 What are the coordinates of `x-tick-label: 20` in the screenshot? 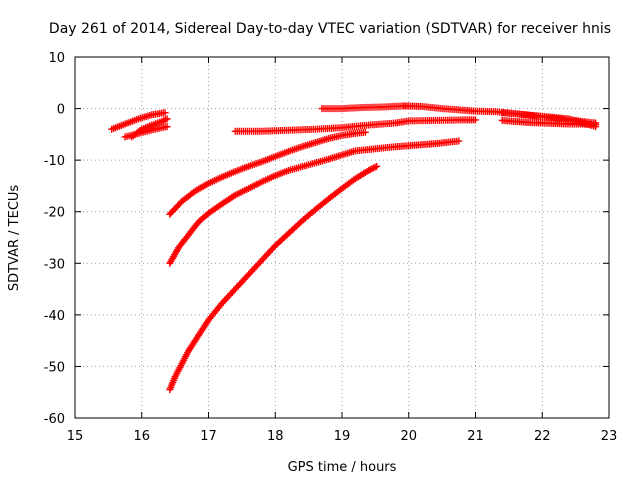 It's located at (408, 436).